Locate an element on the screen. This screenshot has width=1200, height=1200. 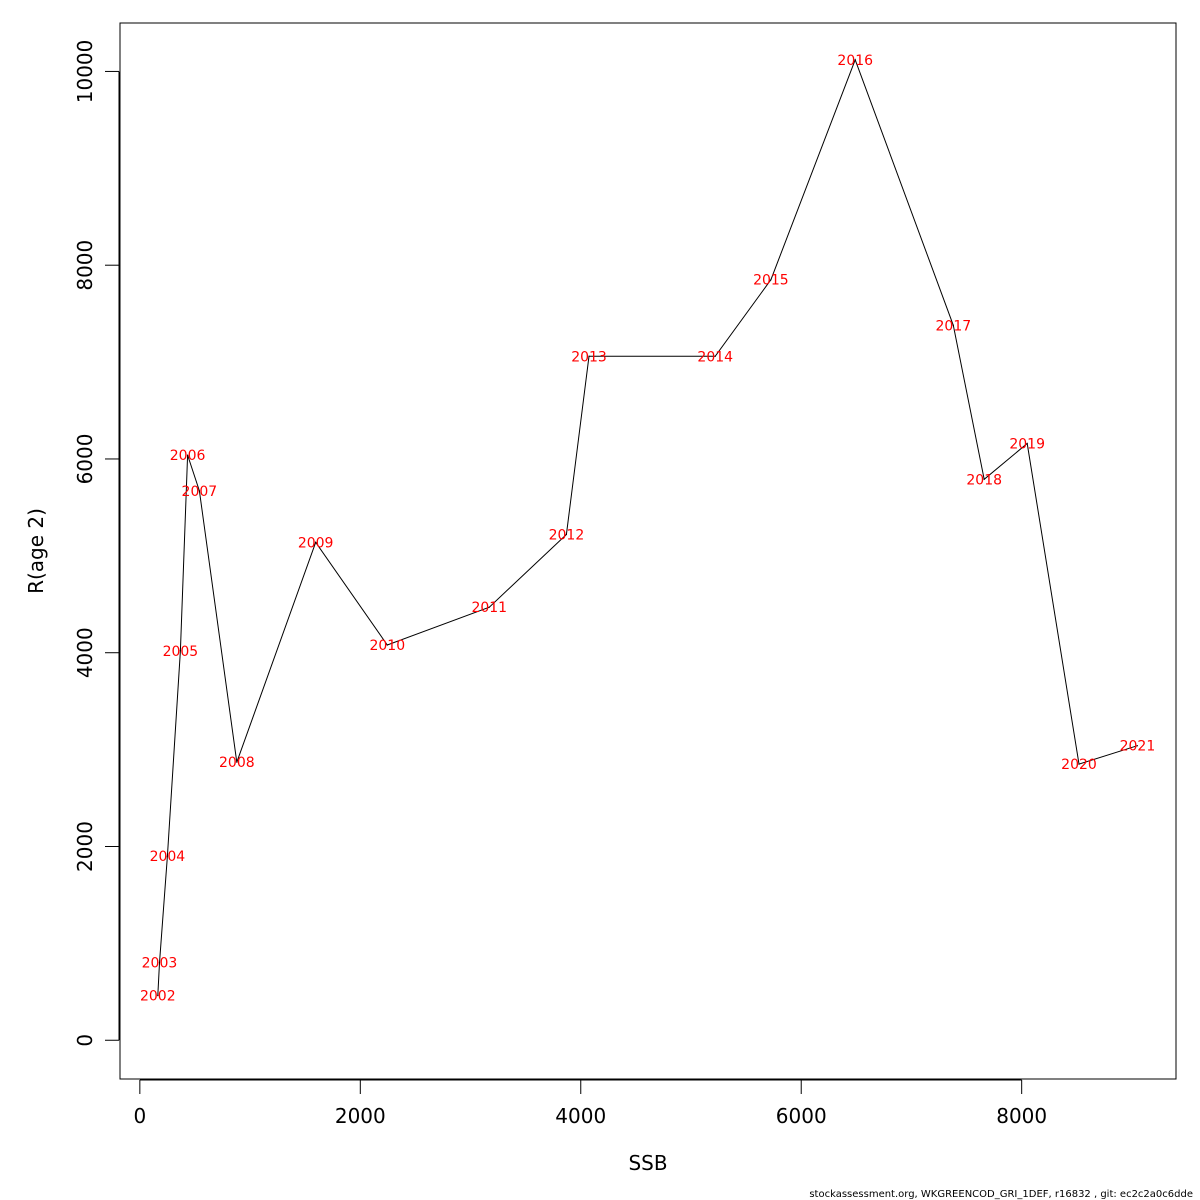
y-tick-label: 2000 is located at coordinates (85, 846).